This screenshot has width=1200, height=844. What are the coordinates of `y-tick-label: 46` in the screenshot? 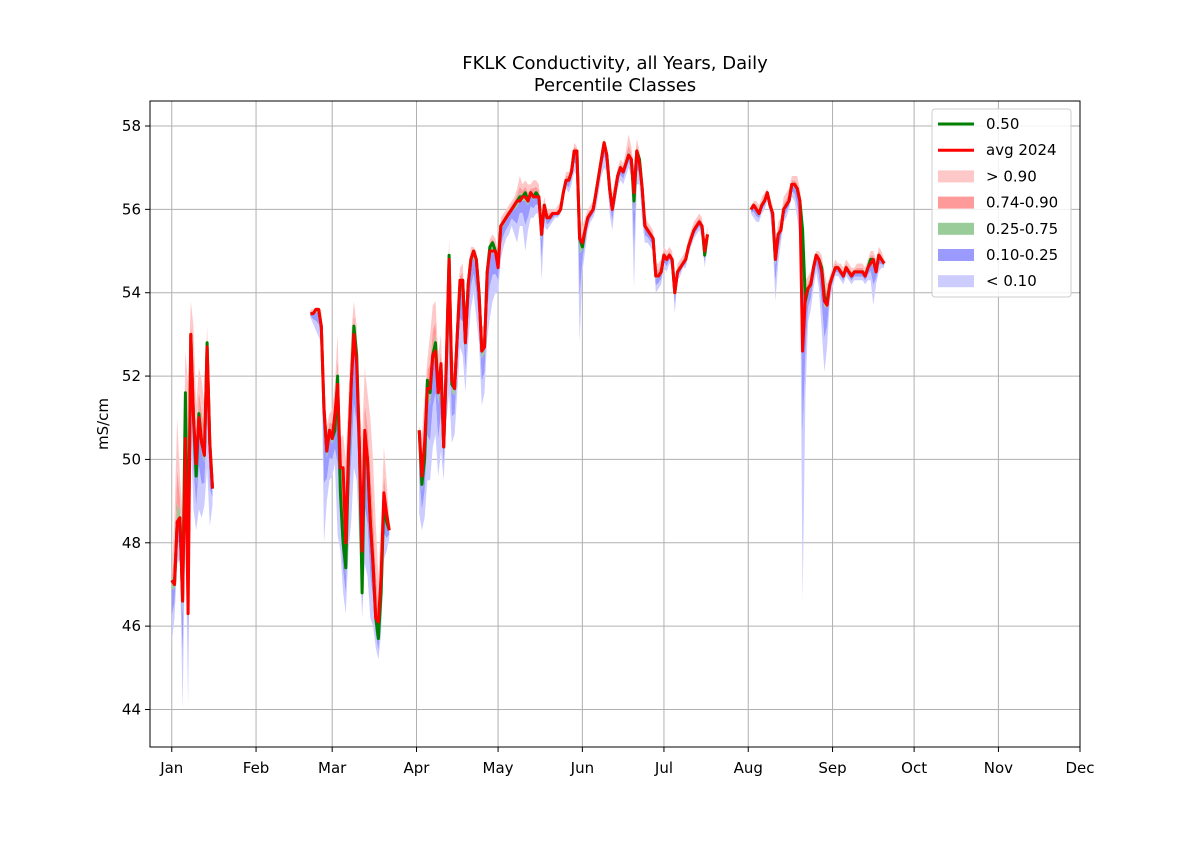 It's located at (131, 626).